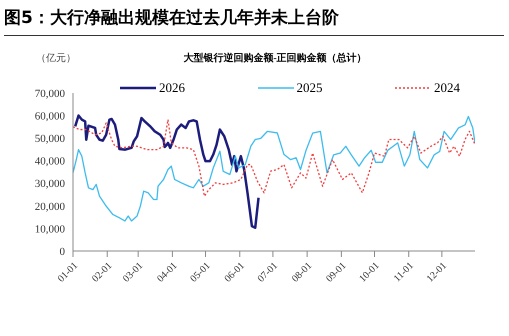 The height and width of the screenshot is (336, 509). I want to click on y-tick-label: 0, so click(63, 252).